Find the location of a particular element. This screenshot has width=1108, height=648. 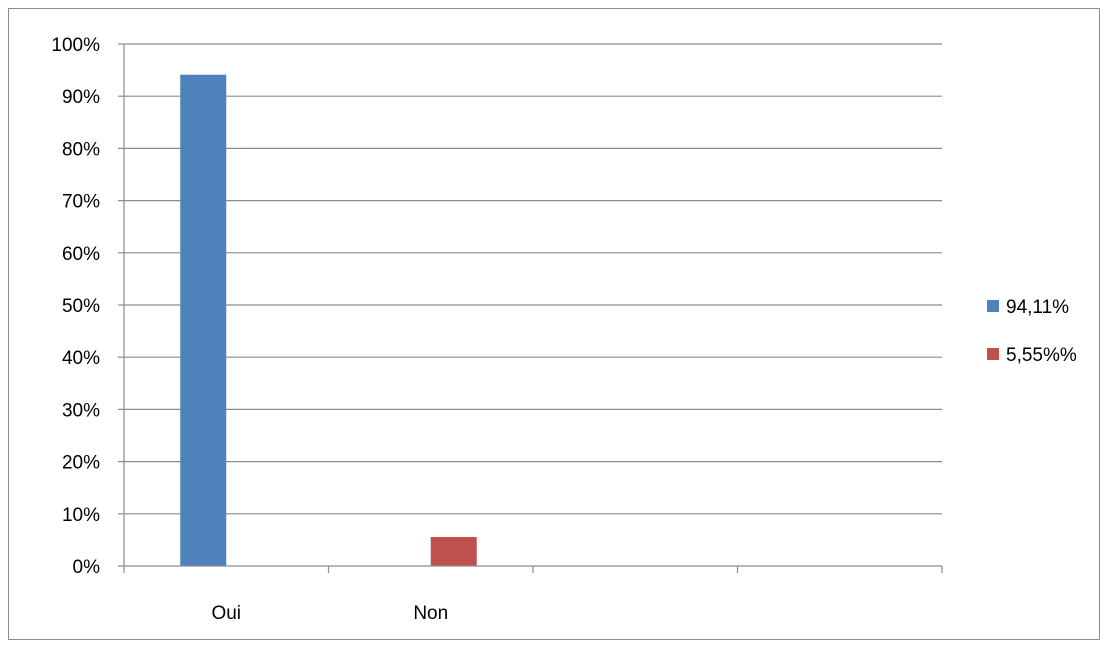

y-tick-label: 20% is located at coordinates (81, 463).